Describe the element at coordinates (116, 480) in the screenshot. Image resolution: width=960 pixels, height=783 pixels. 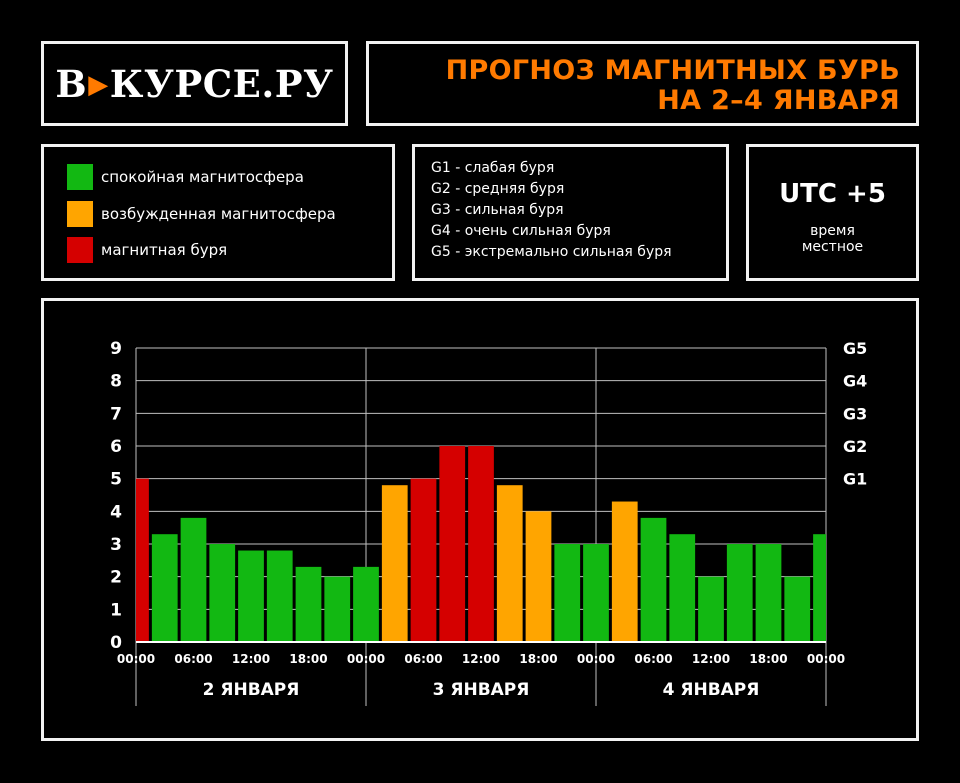
I see `y-tick-label: 5` at that location.